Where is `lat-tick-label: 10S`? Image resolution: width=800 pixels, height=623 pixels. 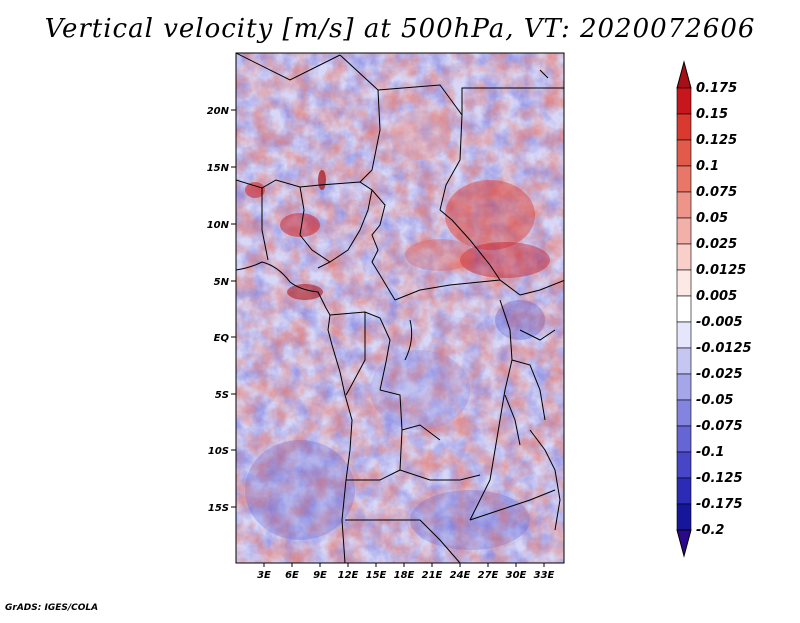
lat-tick-label: 10S is located at coordinates (218, 451).